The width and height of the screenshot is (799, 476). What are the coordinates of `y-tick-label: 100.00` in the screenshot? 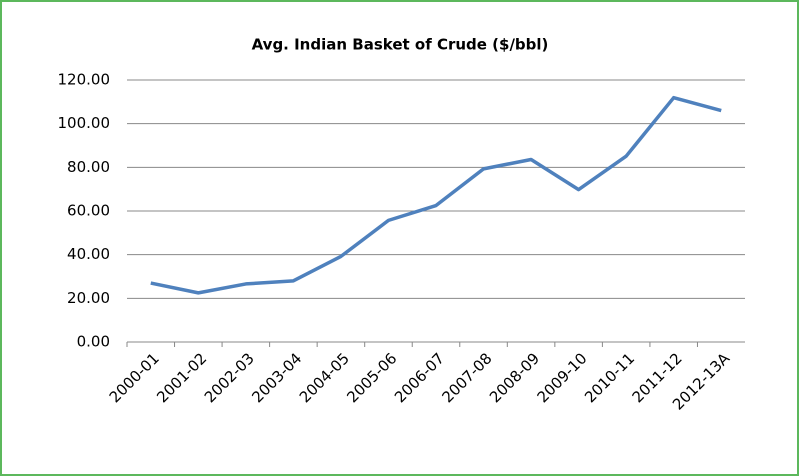 It's located at (84, 123).